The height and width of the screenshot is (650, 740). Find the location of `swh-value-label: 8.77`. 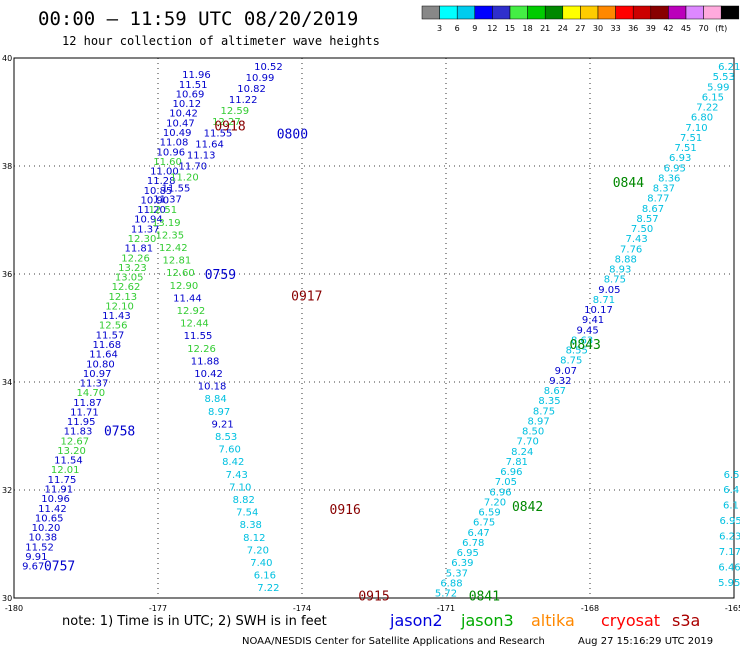

swh-value-label: 8.77 is located at coordinates (658, 199).